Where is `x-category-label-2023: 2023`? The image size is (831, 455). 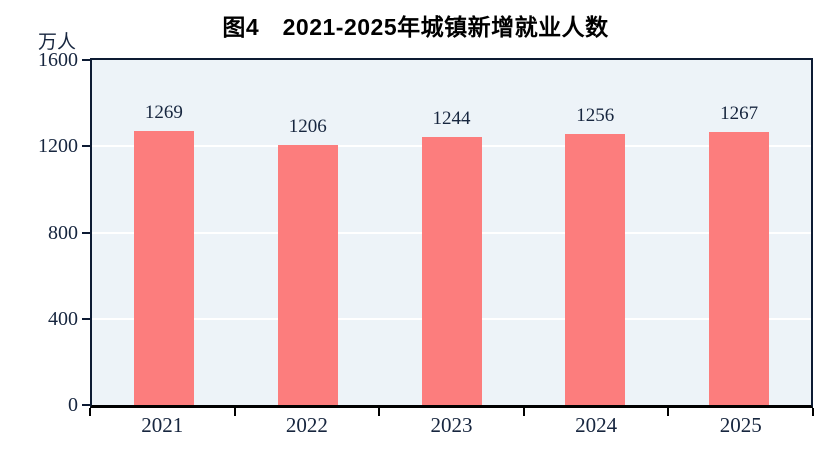
x-category-label-2023: 2023 is located at coordinates (451, 425).